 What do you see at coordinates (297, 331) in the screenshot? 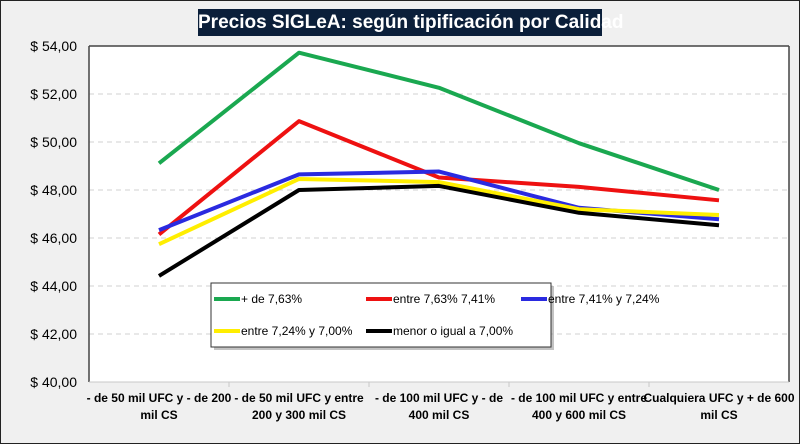
I see `legend-label: entre 7,24% y 7,00%` at bounding box center [297, 331].